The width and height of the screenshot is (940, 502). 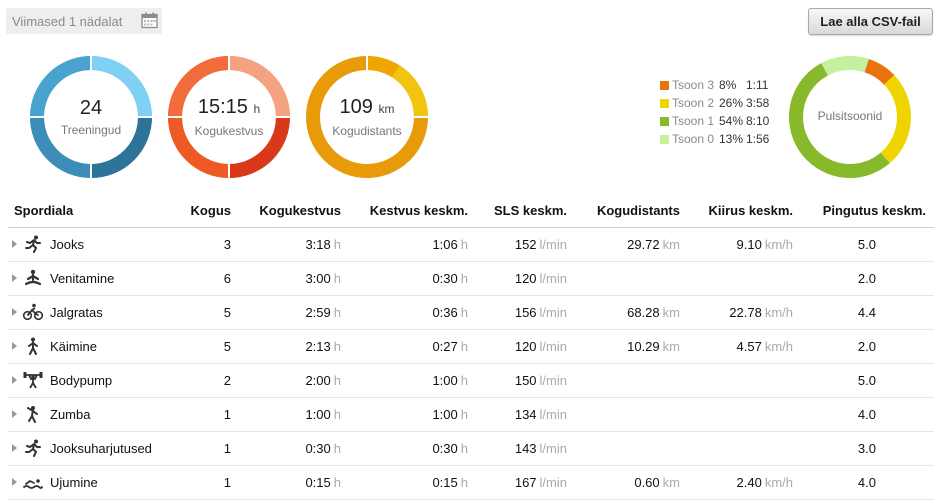 What do you see at coordinates (84, 21) in the screenshot?
I see `period-selector: Viimased 1 nädalat` at bounding box center [84, 21].